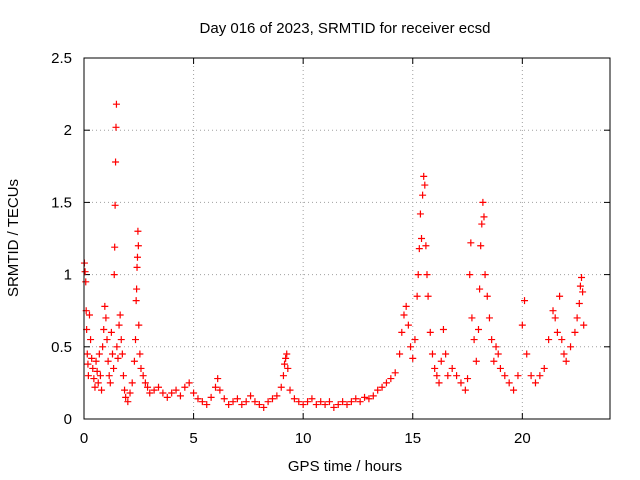 The image size is (640, 480). Describe the element at coordinates (412, 438) in the screenshot. I see `x-tick-label: 15` at that location.